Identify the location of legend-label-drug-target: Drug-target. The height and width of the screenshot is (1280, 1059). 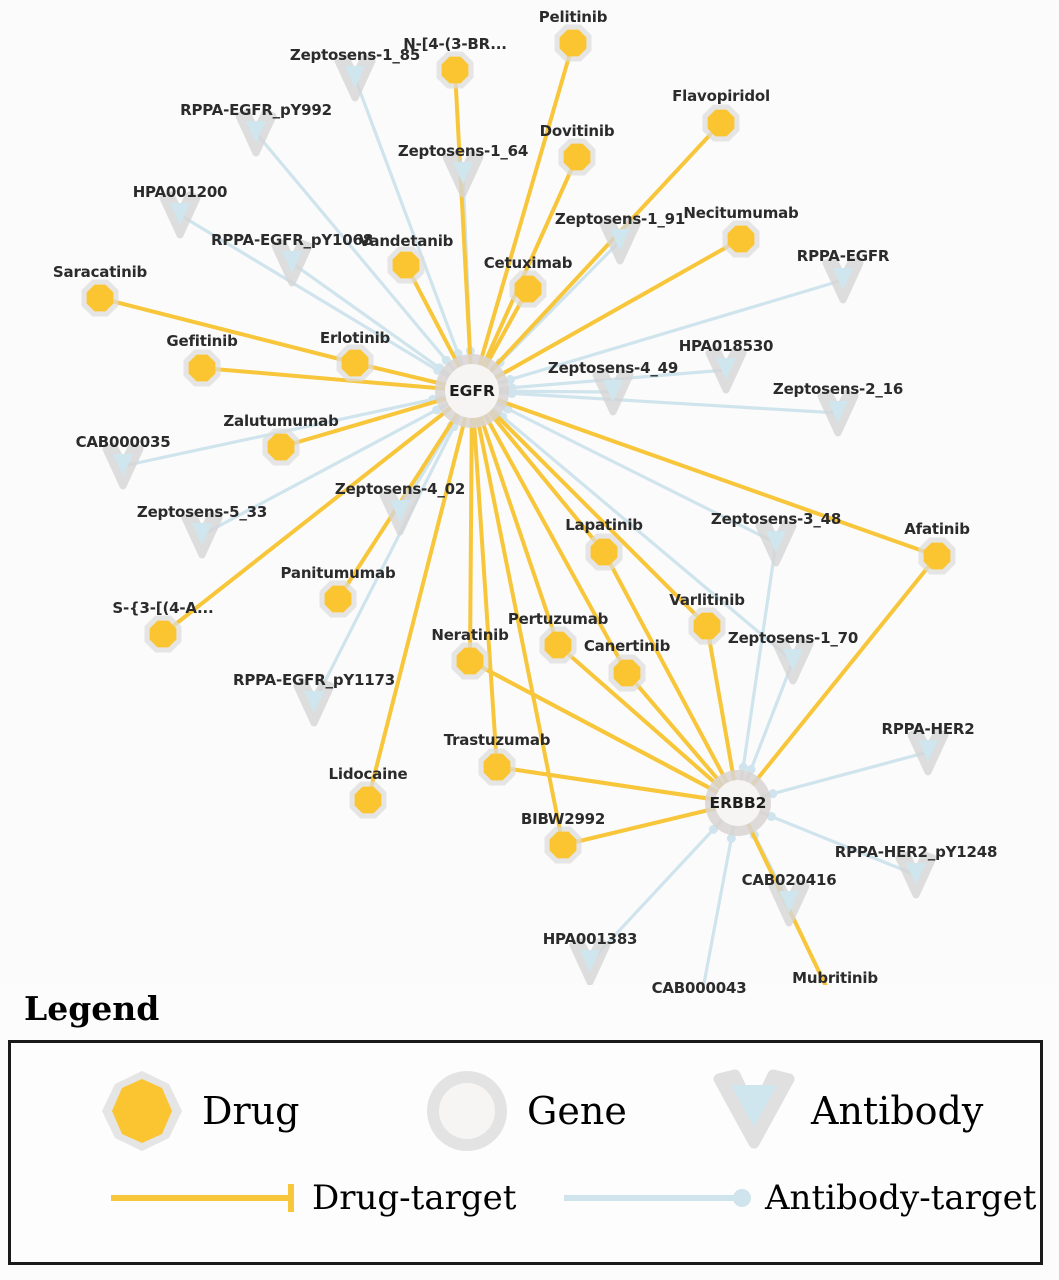
(414, 1198).